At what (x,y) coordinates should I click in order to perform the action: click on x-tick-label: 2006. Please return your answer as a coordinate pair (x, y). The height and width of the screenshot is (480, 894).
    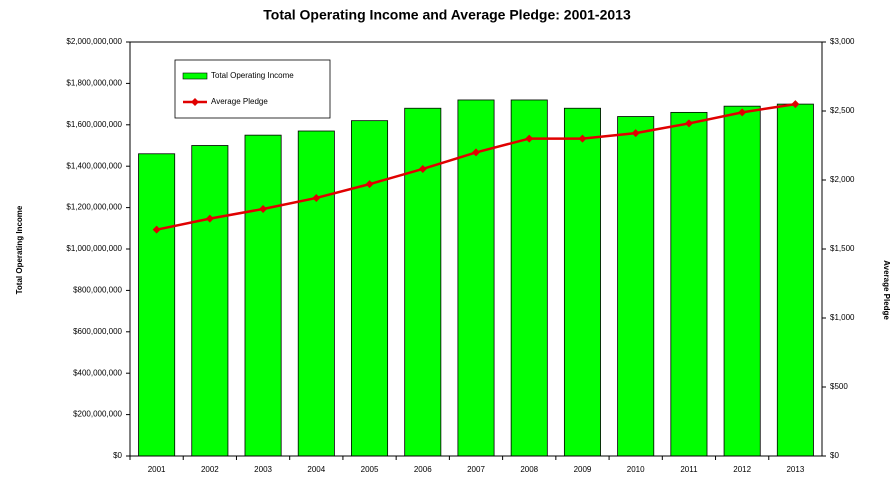
    Looking at the image, I should click on (423, 469).